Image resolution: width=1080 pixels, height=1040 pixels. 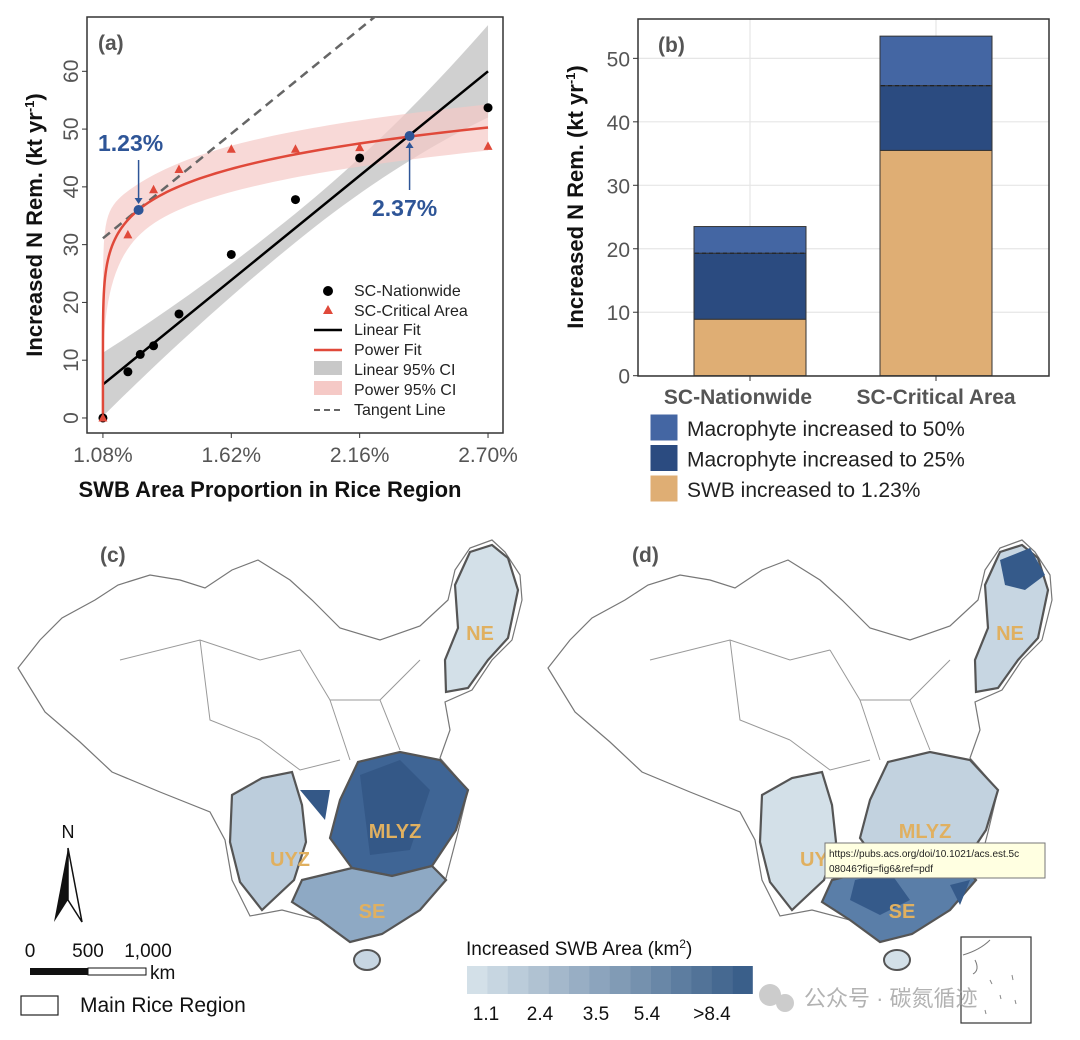 What do you see at coordinates (100, 962) in the screenshot?
I see `scale-bar: 0 500 1,000 km` at bounding box center [100, 962].